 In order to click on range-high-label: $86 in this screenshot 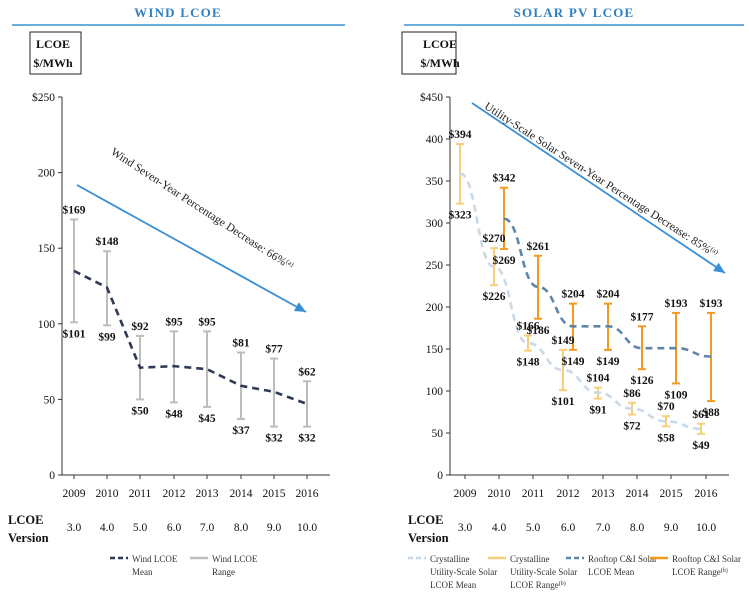, I will do `click(632, 393)`.